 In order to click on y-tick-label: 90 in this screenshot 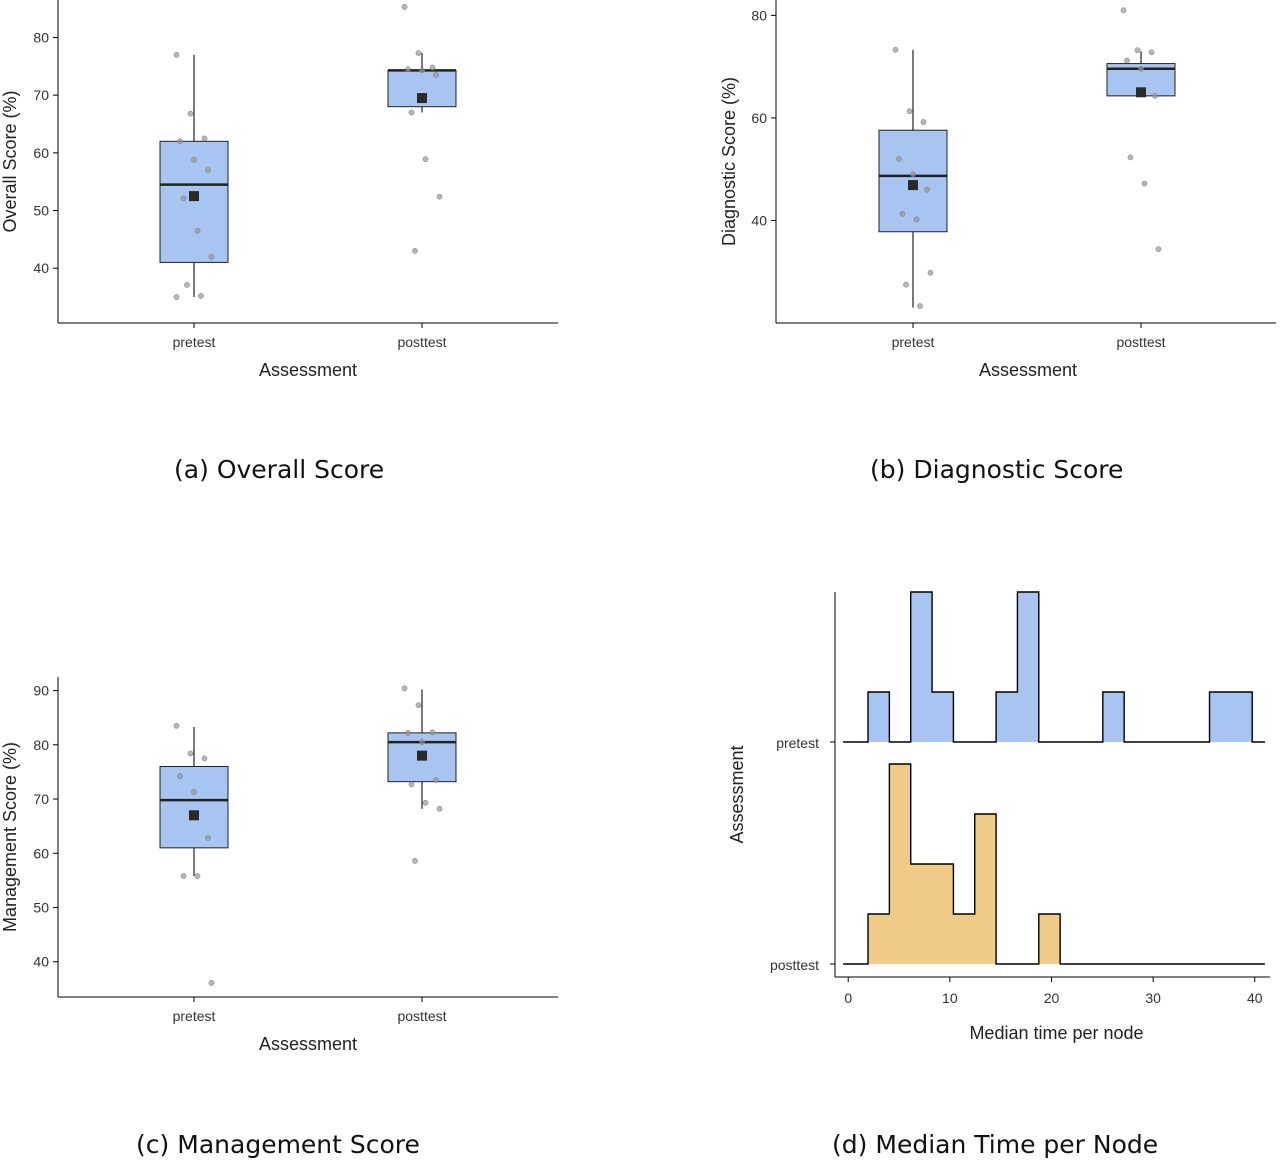, I will do `click(41, 691)`.